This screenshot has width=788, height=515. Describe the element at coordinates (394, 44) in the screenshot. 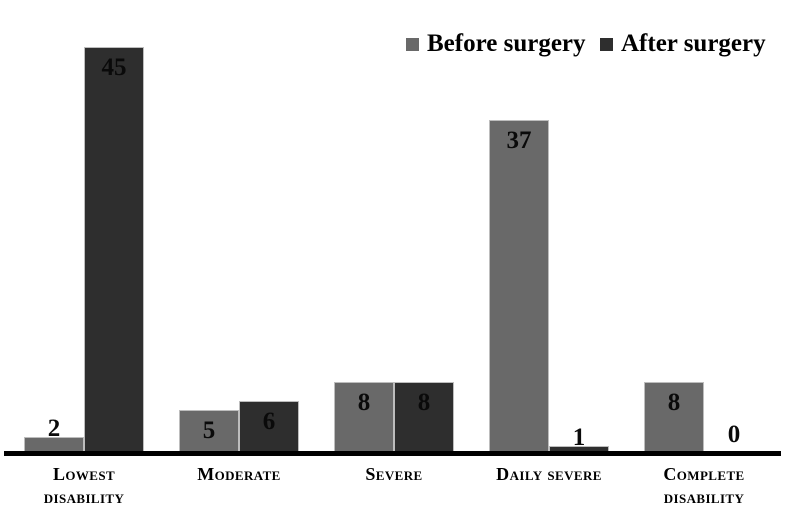

I see `chart-legend: Before surgery After surgery` at that location.